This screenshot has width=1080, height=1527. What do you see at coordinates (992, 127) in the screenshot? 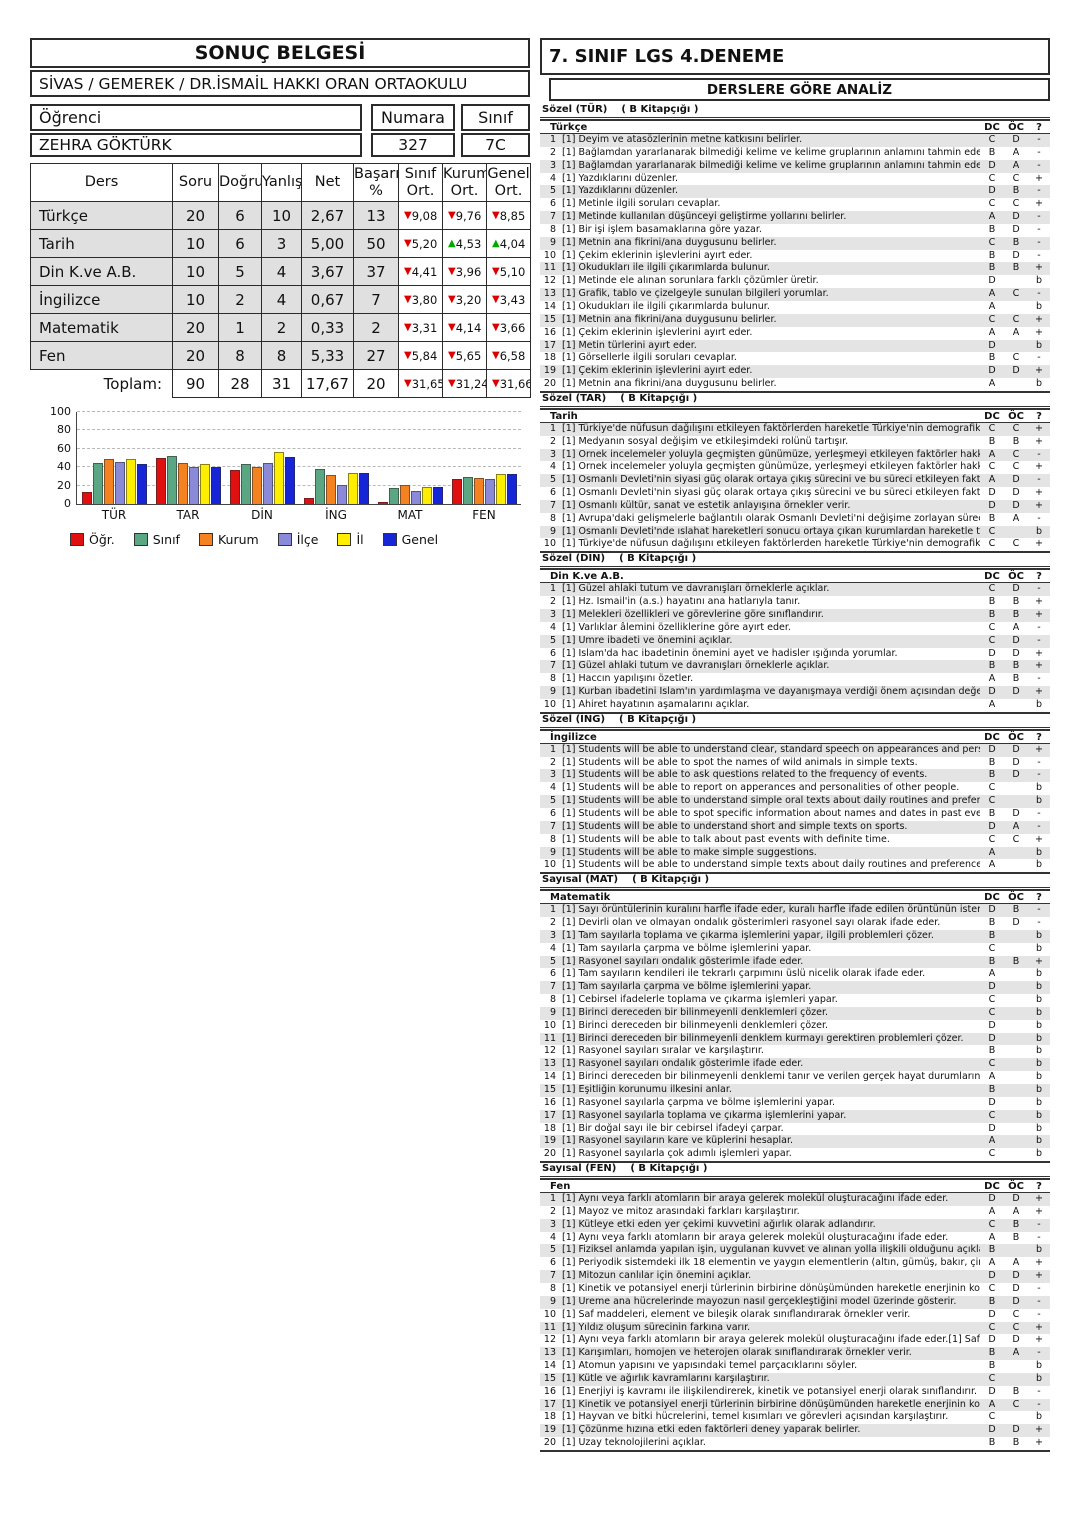
I see `column-header: DC` at bounding box center [992, 127].